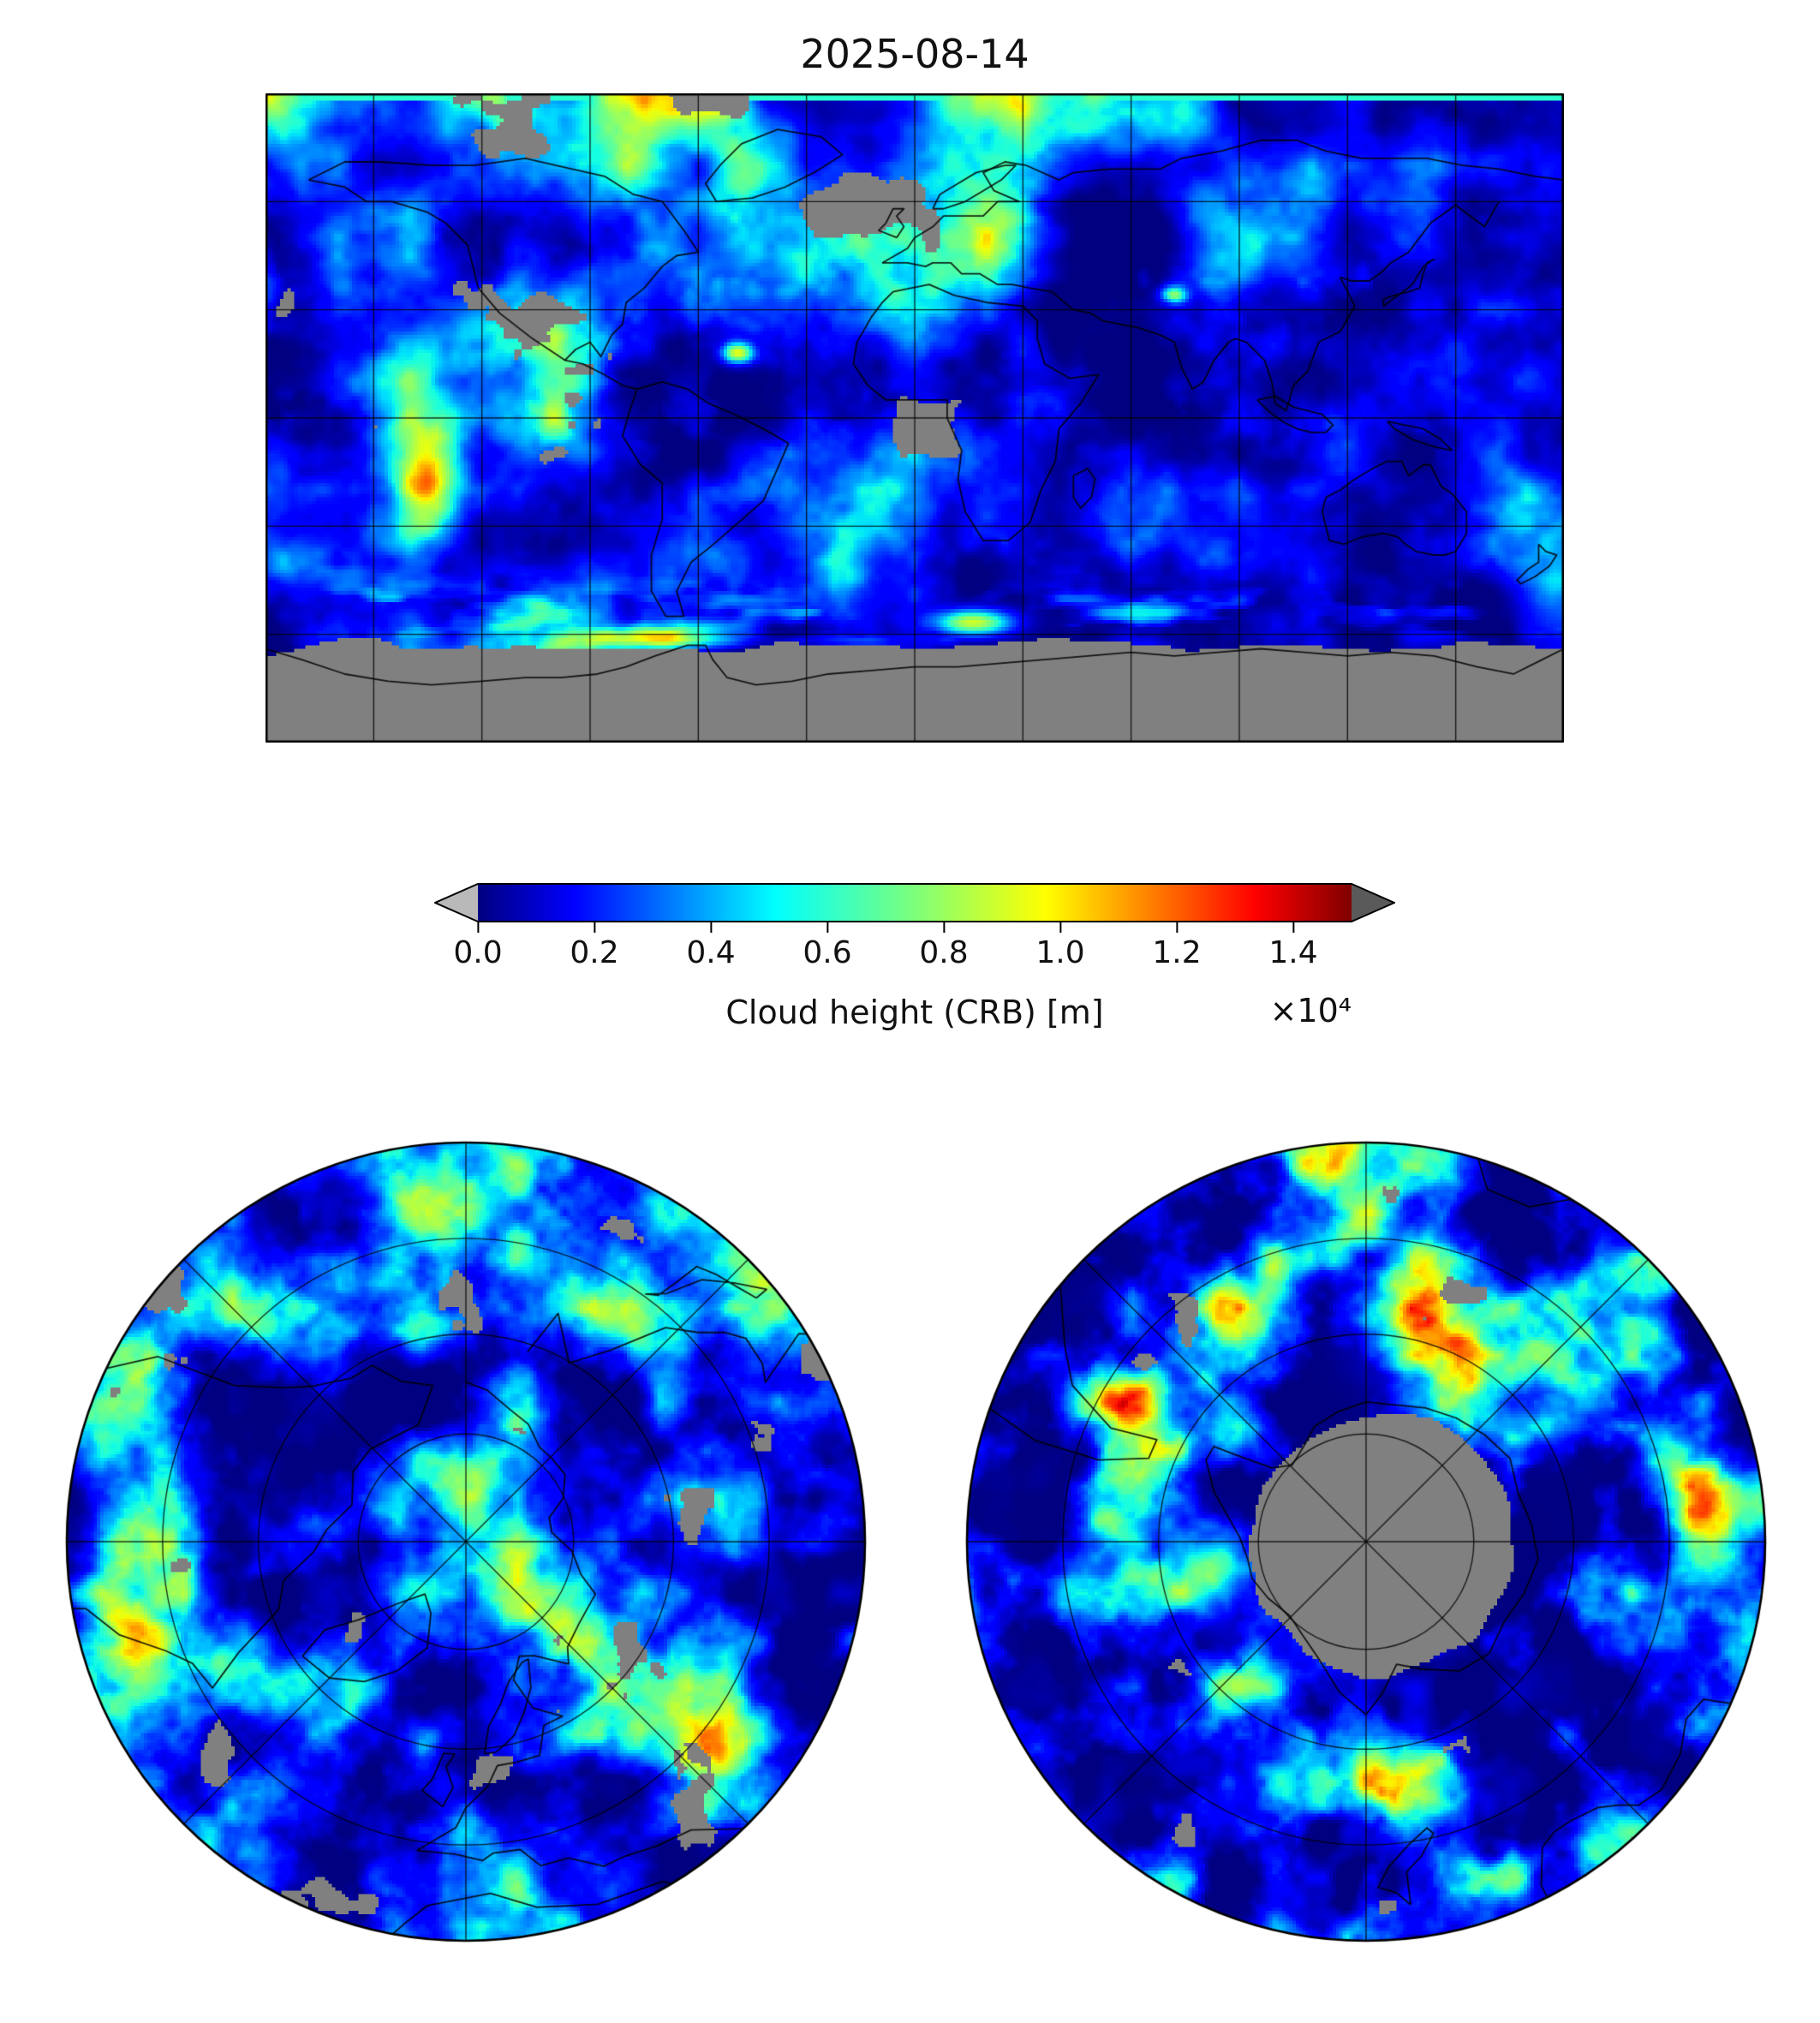  Describe the element at coordinates (827, 953) in the screenshot. I see `tick-label: 0.6` at that location.